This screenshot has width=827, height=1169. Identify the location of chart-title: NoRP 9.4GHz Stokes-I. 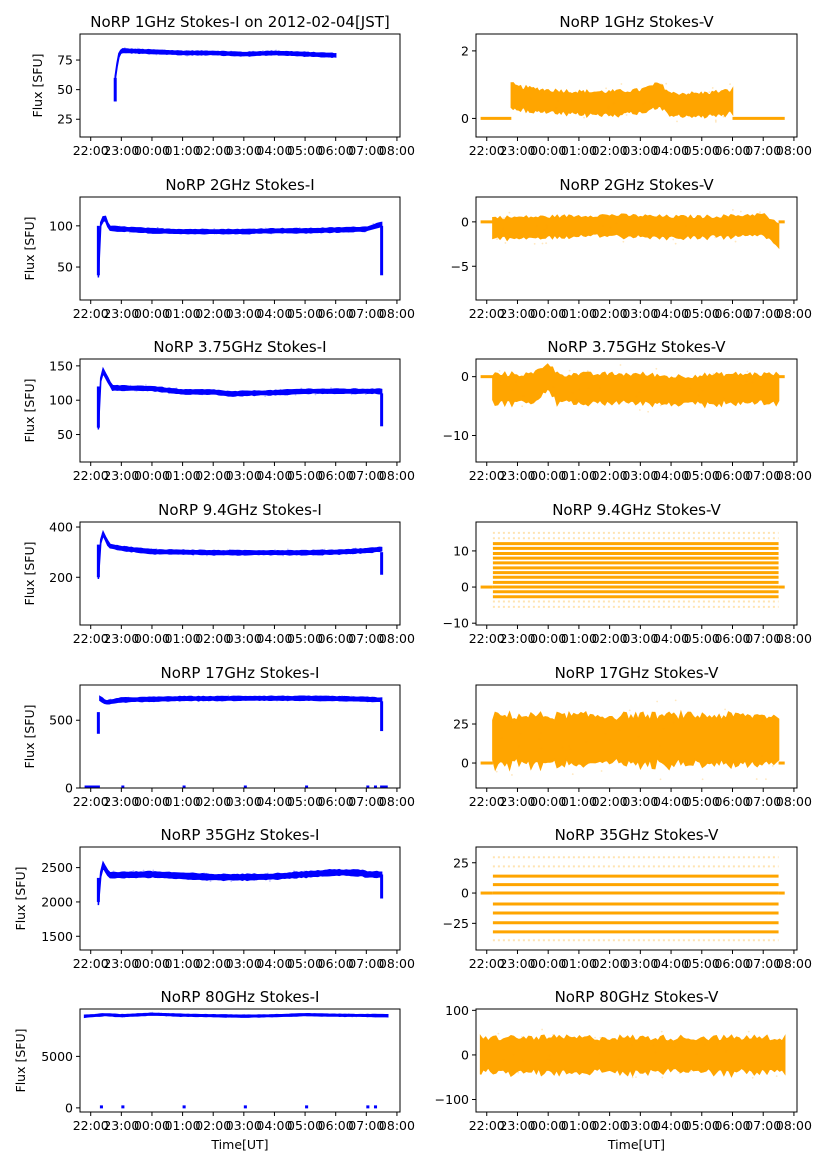
(240, 510).